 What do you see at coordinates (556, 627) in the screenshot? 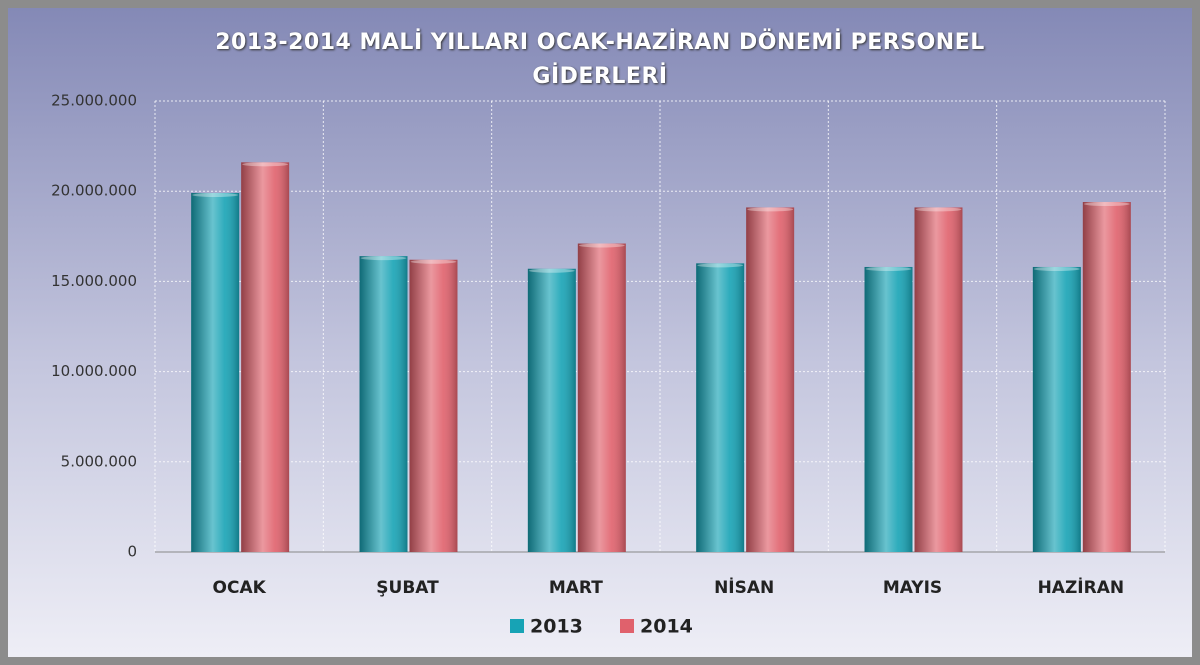
I see `legend-label: 2013` at bounding box center [556, 627].